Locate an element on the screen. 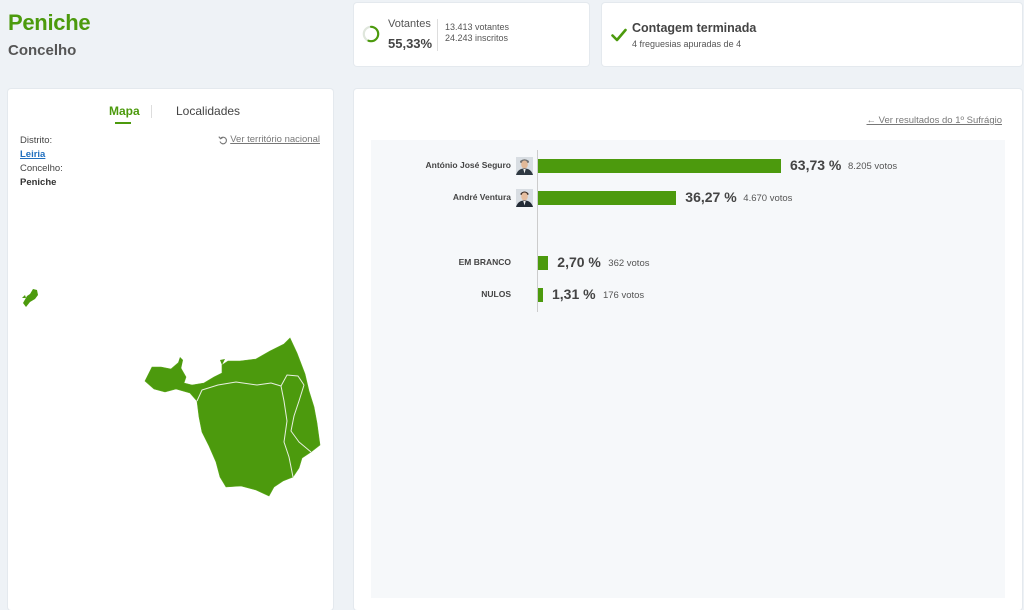 This screenshot has width=1024, height=610. count-status-subtitle: 4 freguesias apuradas de 4 is located at coordinates (687, 44).